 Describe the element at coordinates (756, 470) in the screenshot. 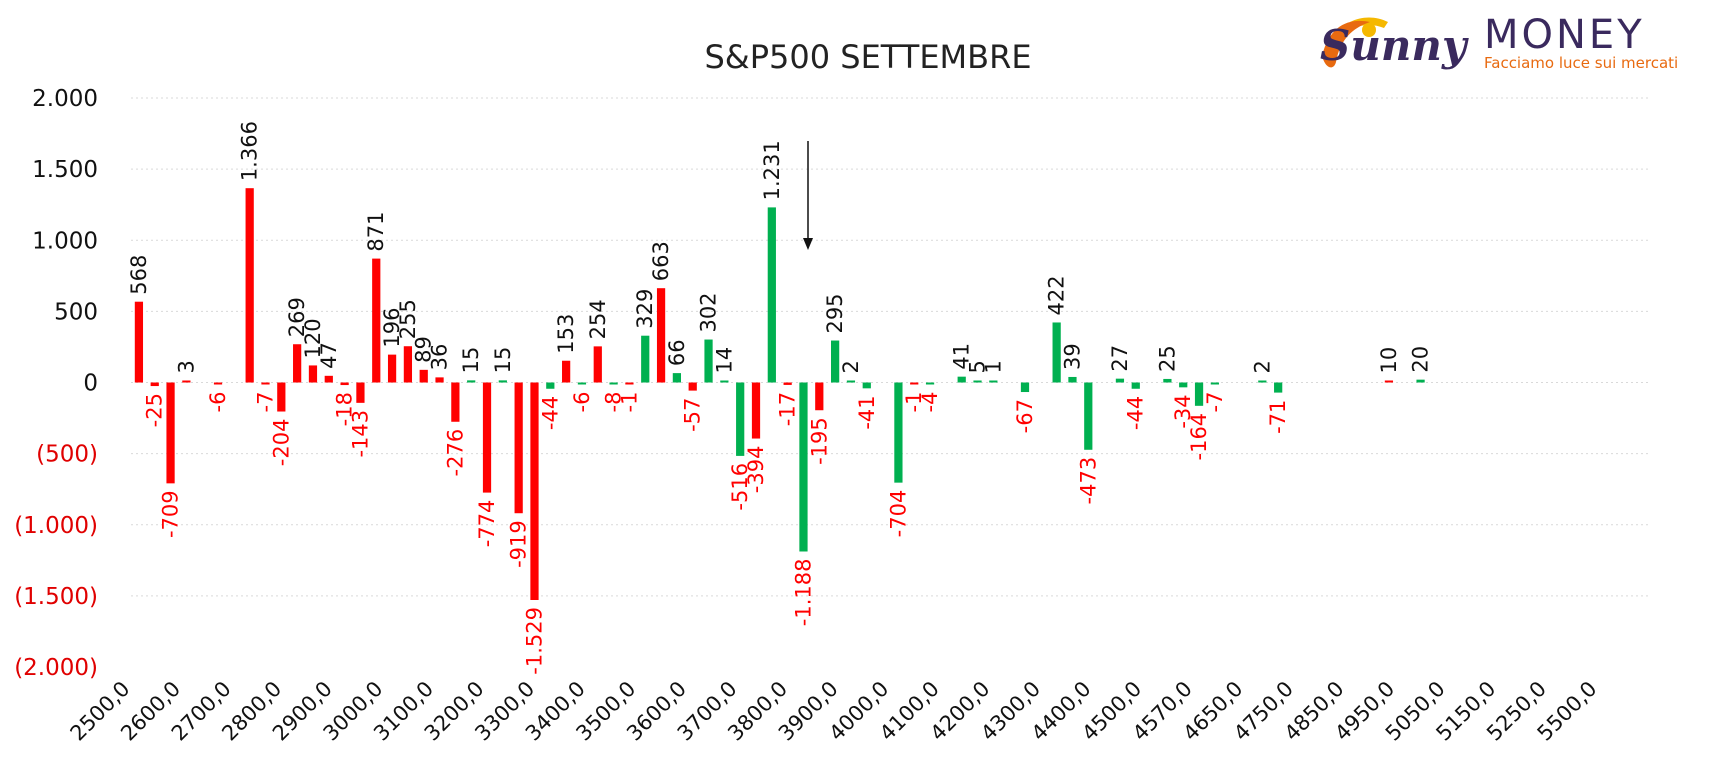

I see `data-label: -394` at that location.